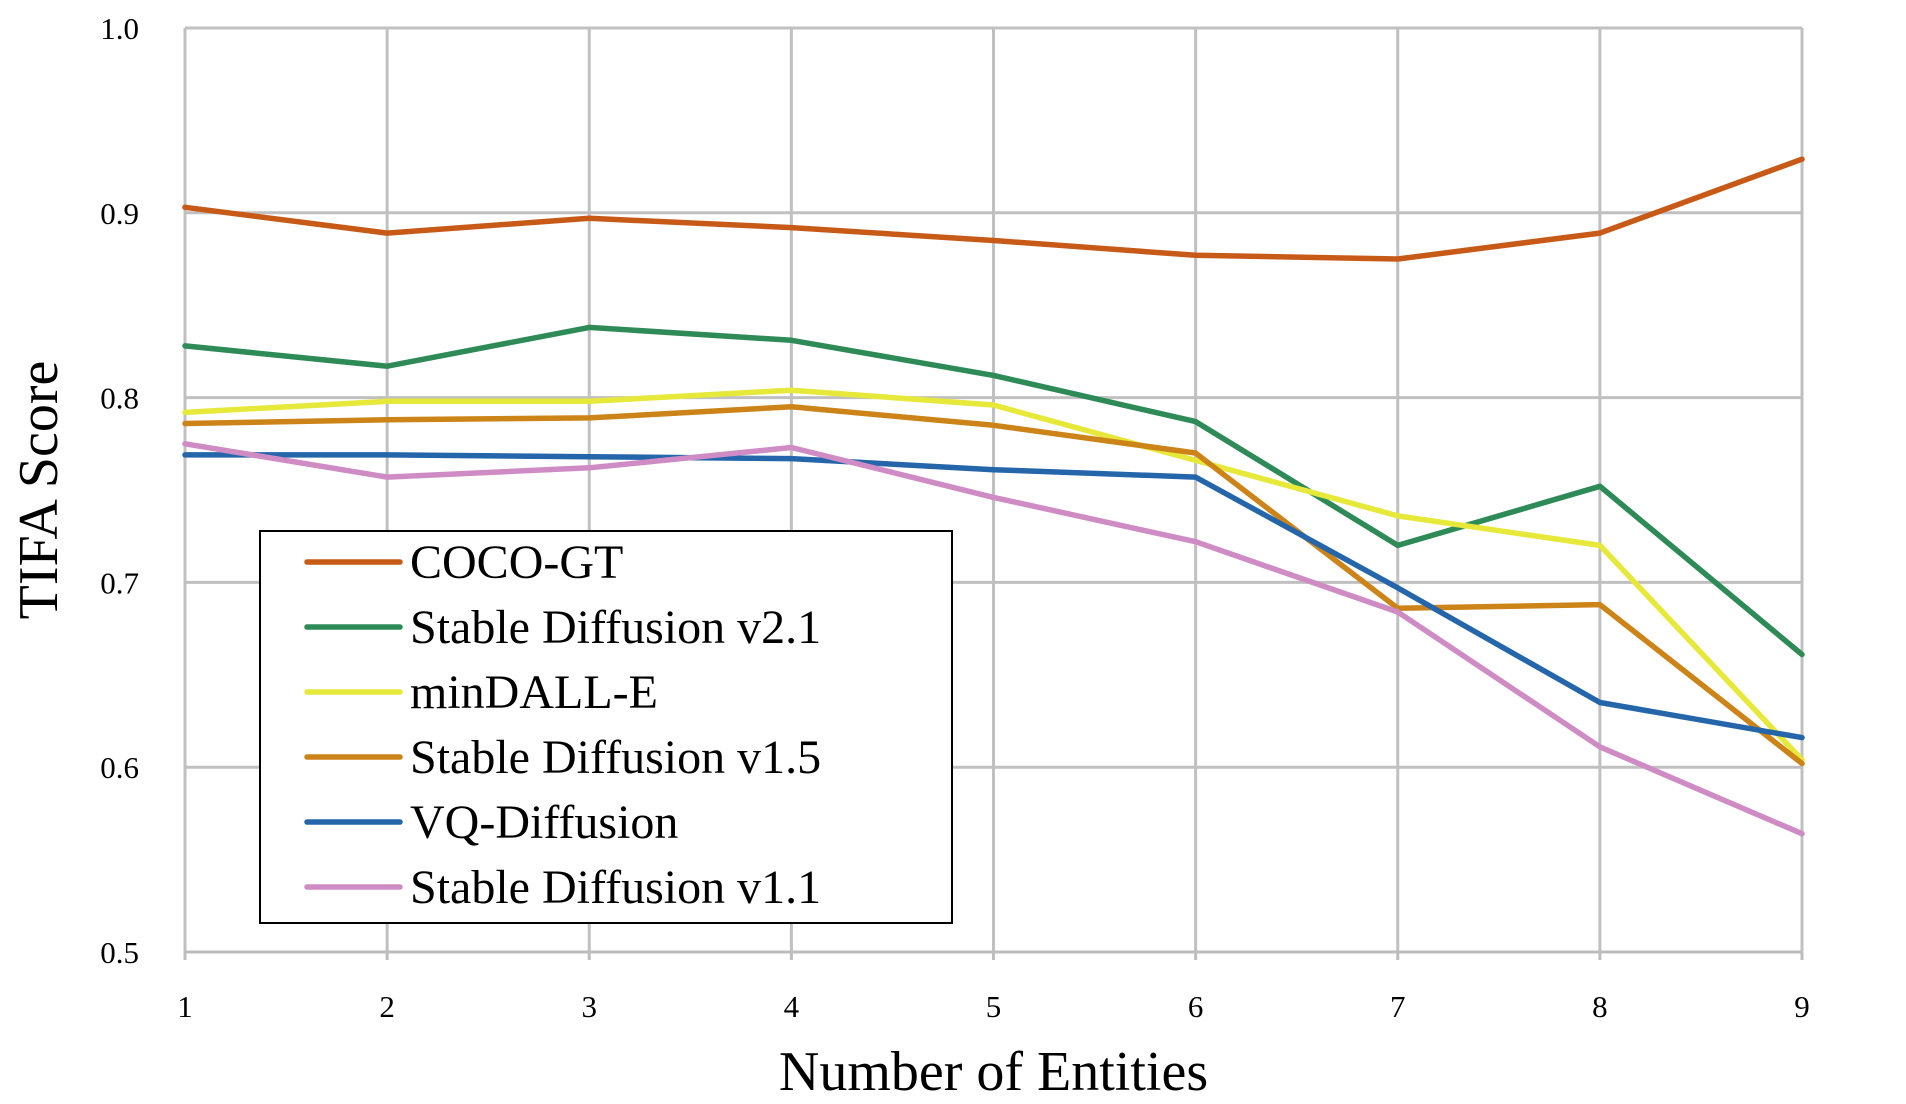  I want to click on x-tick-label: 1, so click(185, 1006).